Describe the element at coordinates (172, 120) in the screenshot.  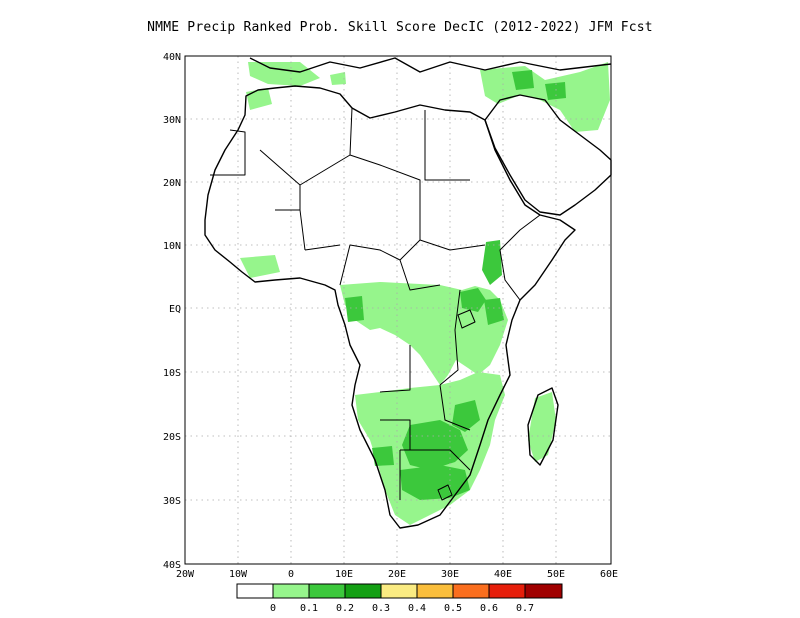
I see `lat-label: 30N` at that location.